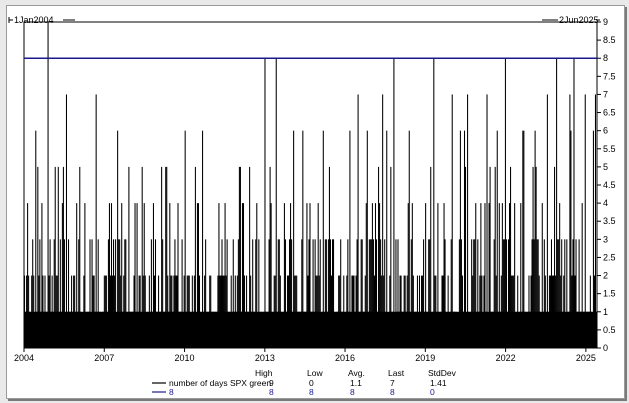 The height and width of the screenshot is (403, 629). Describe the element at coordinates (356, 383) in the screenshot. I see `stats-cell: 1.1` at that location.